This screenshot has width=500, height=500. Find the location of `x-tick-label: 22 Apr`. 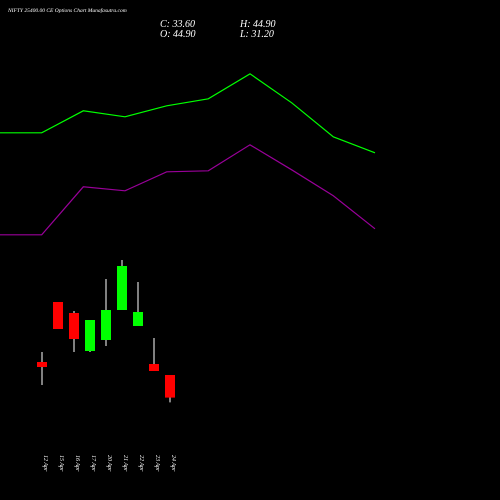

x-tick-label: 22 Apr is located at coordinates (141, 463).